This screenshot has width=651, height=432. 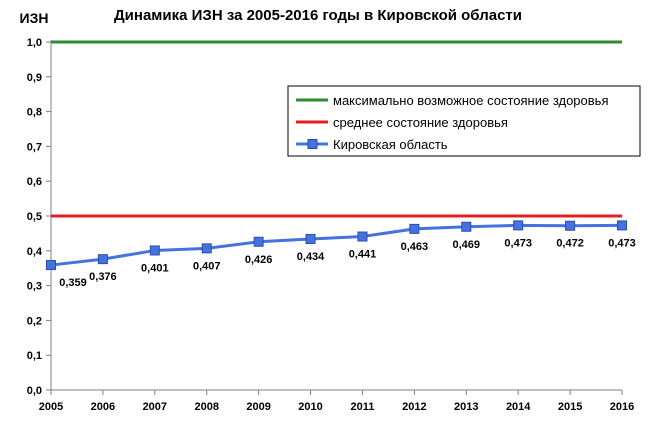 What do you see at coordinates (420, 122) in the screenshot?
I see `legend-entry: среднее состояние здоровья` at bounding box center [420, 122].